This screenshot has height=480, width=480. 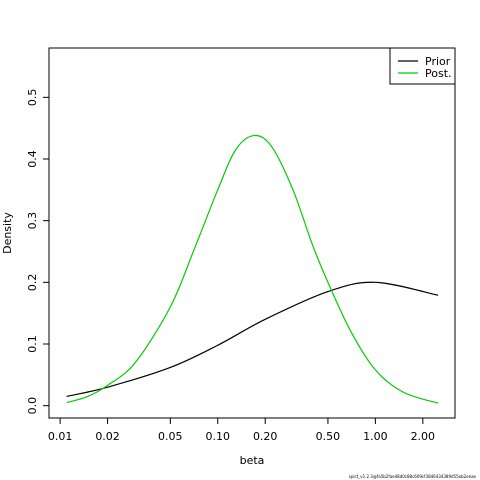 What do you see at coordinates (37, 252) in the screenshot?
I see `y-axis: 0.0 0.1 0.2 0.3 0.4 0.5` at bounding box center [37, 252].